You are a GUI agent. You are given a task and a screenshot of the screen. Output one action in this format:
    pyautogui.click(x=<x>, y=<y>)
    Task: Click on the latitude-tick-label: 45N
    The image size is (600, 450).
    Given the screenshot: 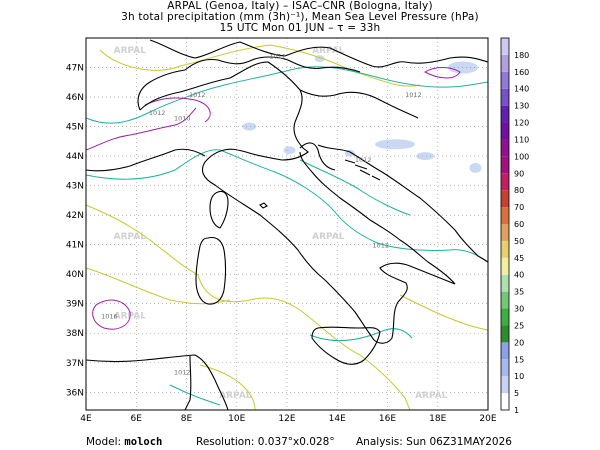 What is the action you would take?
    pyautogui.click(x=75, y=128)
    